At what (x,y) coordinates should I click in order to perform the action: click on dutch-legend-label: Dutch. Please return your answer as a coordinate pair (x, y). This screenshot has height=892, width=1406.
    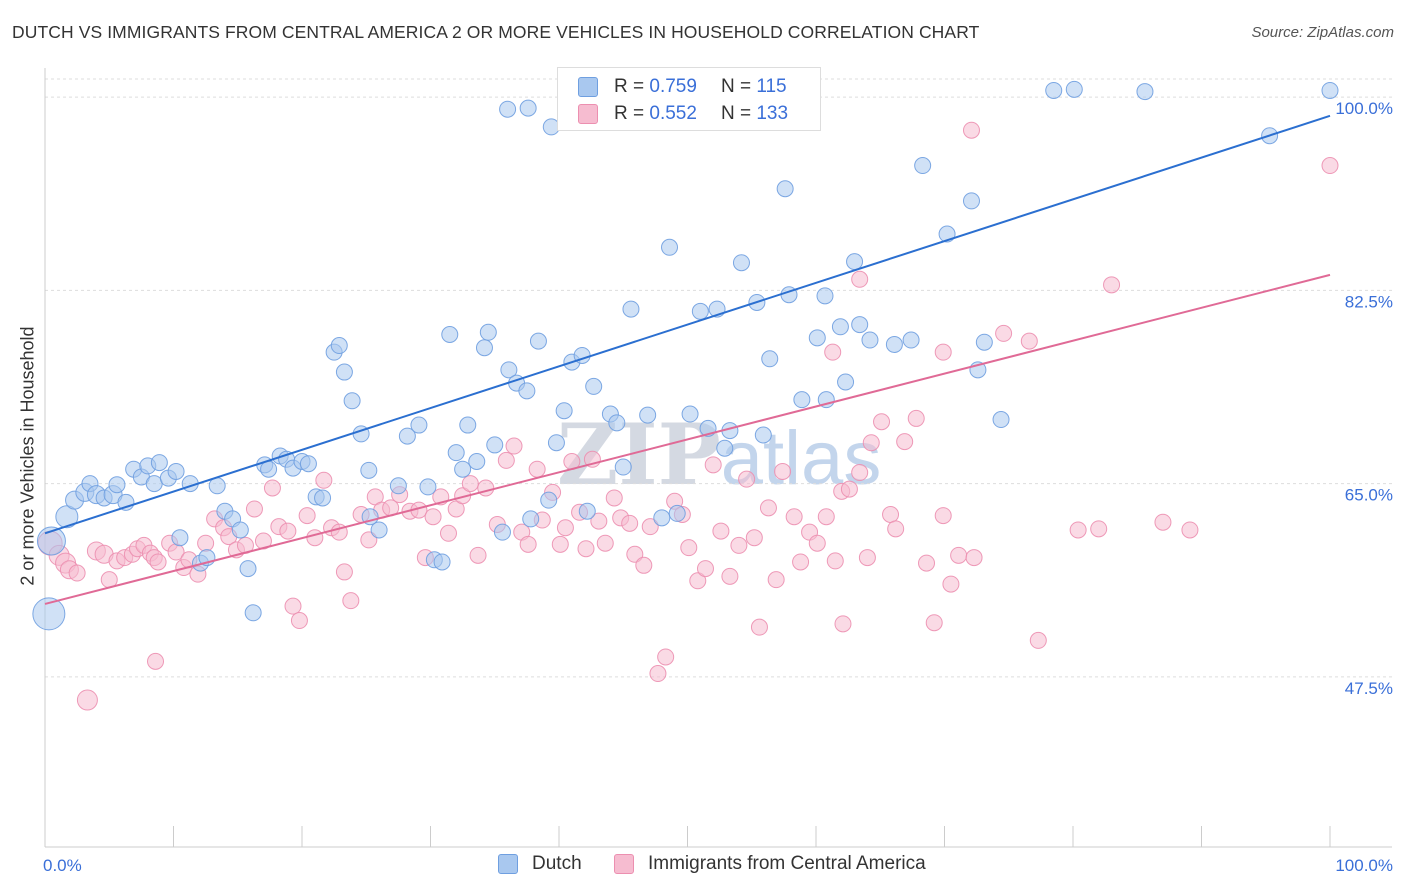
    Looking at the image, I should click on (557, 863).